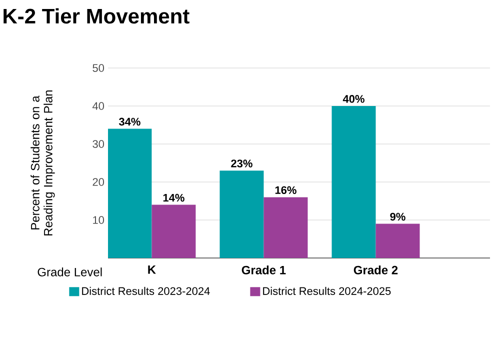  Describe the element at coordinates (398, 216) in the screenshot. I see `data-label: 9%` at that location.